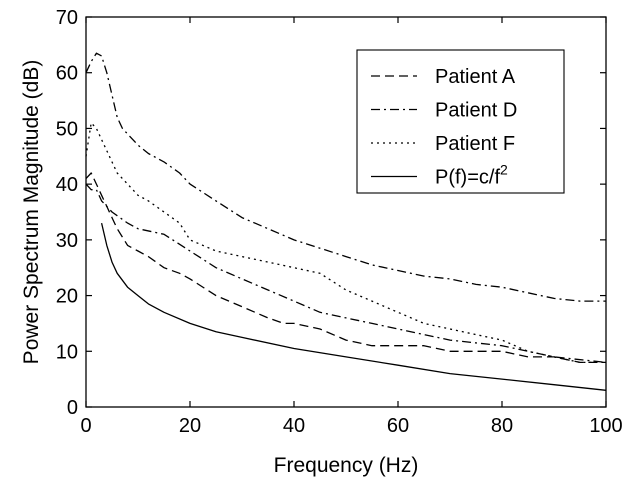 Image resolution: width=638 pixels, height=481 pixels. I want to click on y-tick-label: 60, so click(67, 74).